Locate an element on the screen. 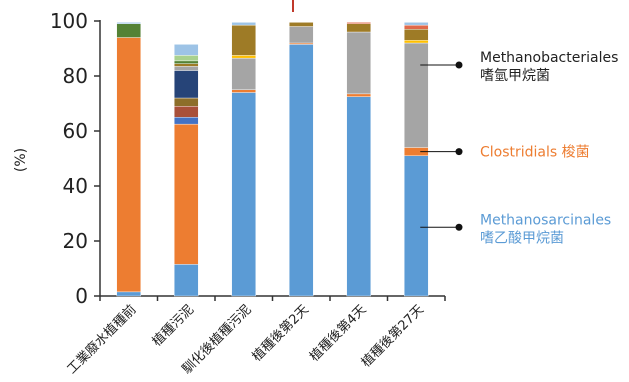 This screenshot has width=629, height=382. annotation-label: Methanosarcinales is located at coordinates (545, 220).